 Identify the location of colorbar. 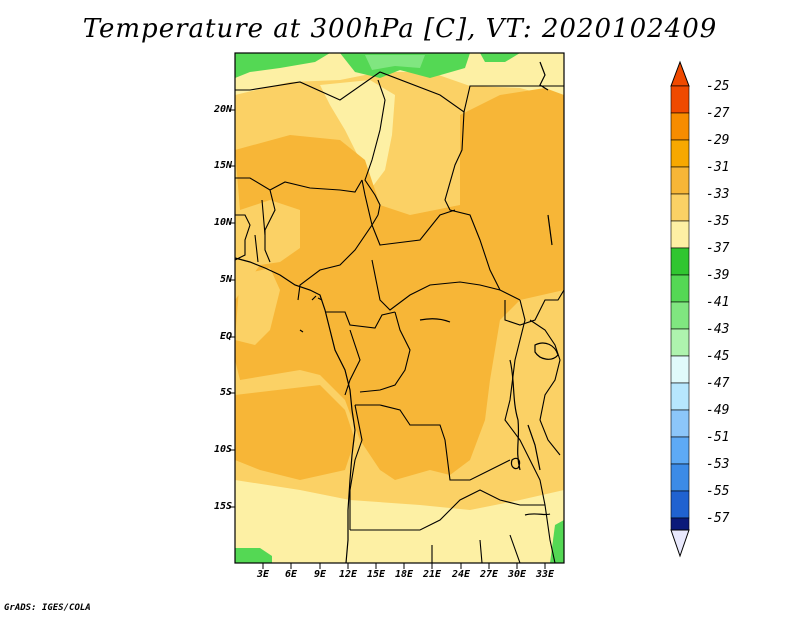
(680, 309).